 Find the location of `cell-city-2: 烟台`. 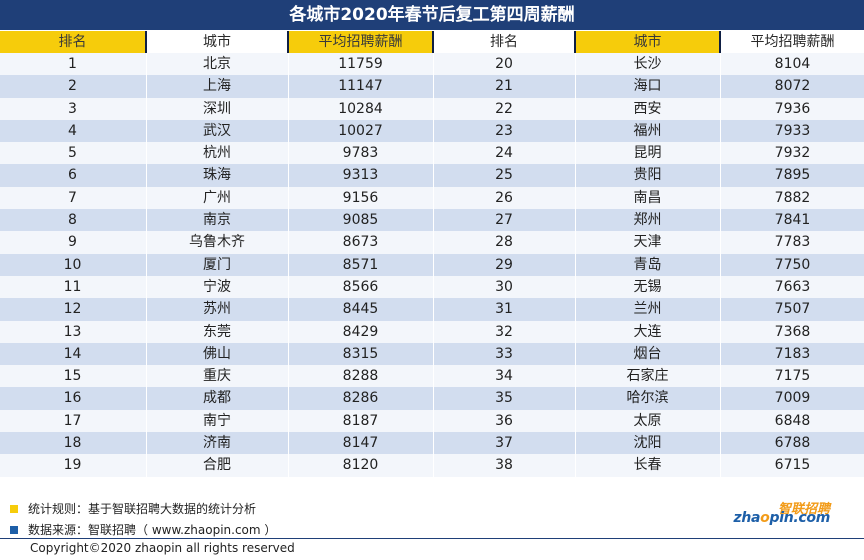

cell-city-2: 烟台 is located at coordinates (647, 353).